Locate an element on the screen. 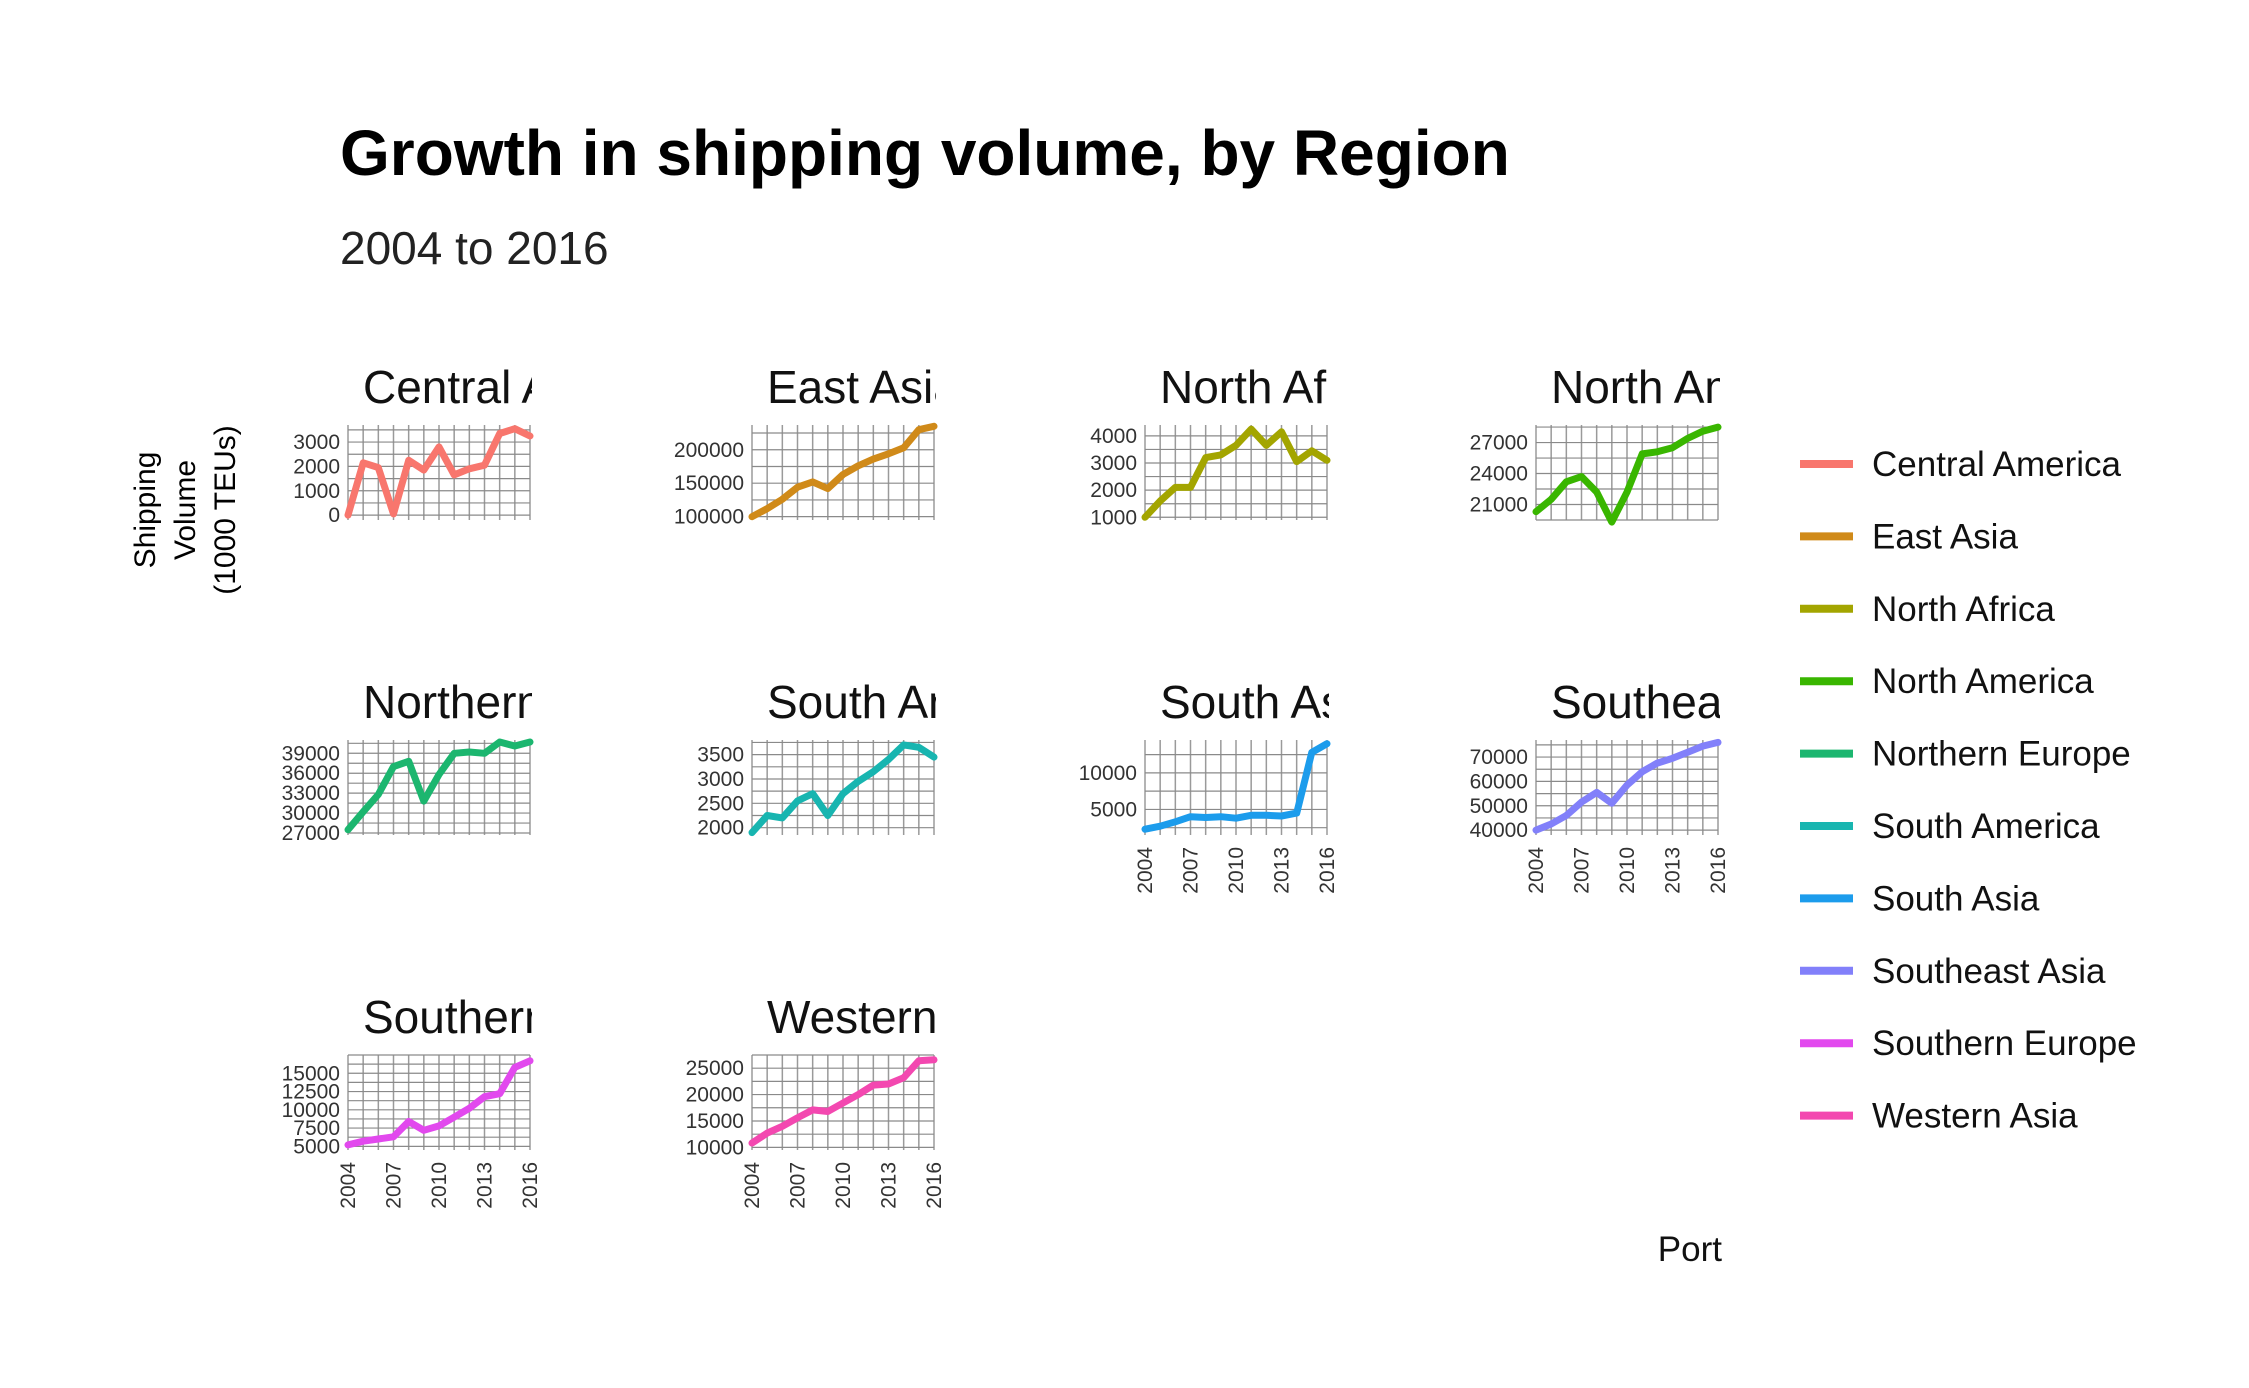  legend-label: North Africa is located at coordinates (1963, 609).